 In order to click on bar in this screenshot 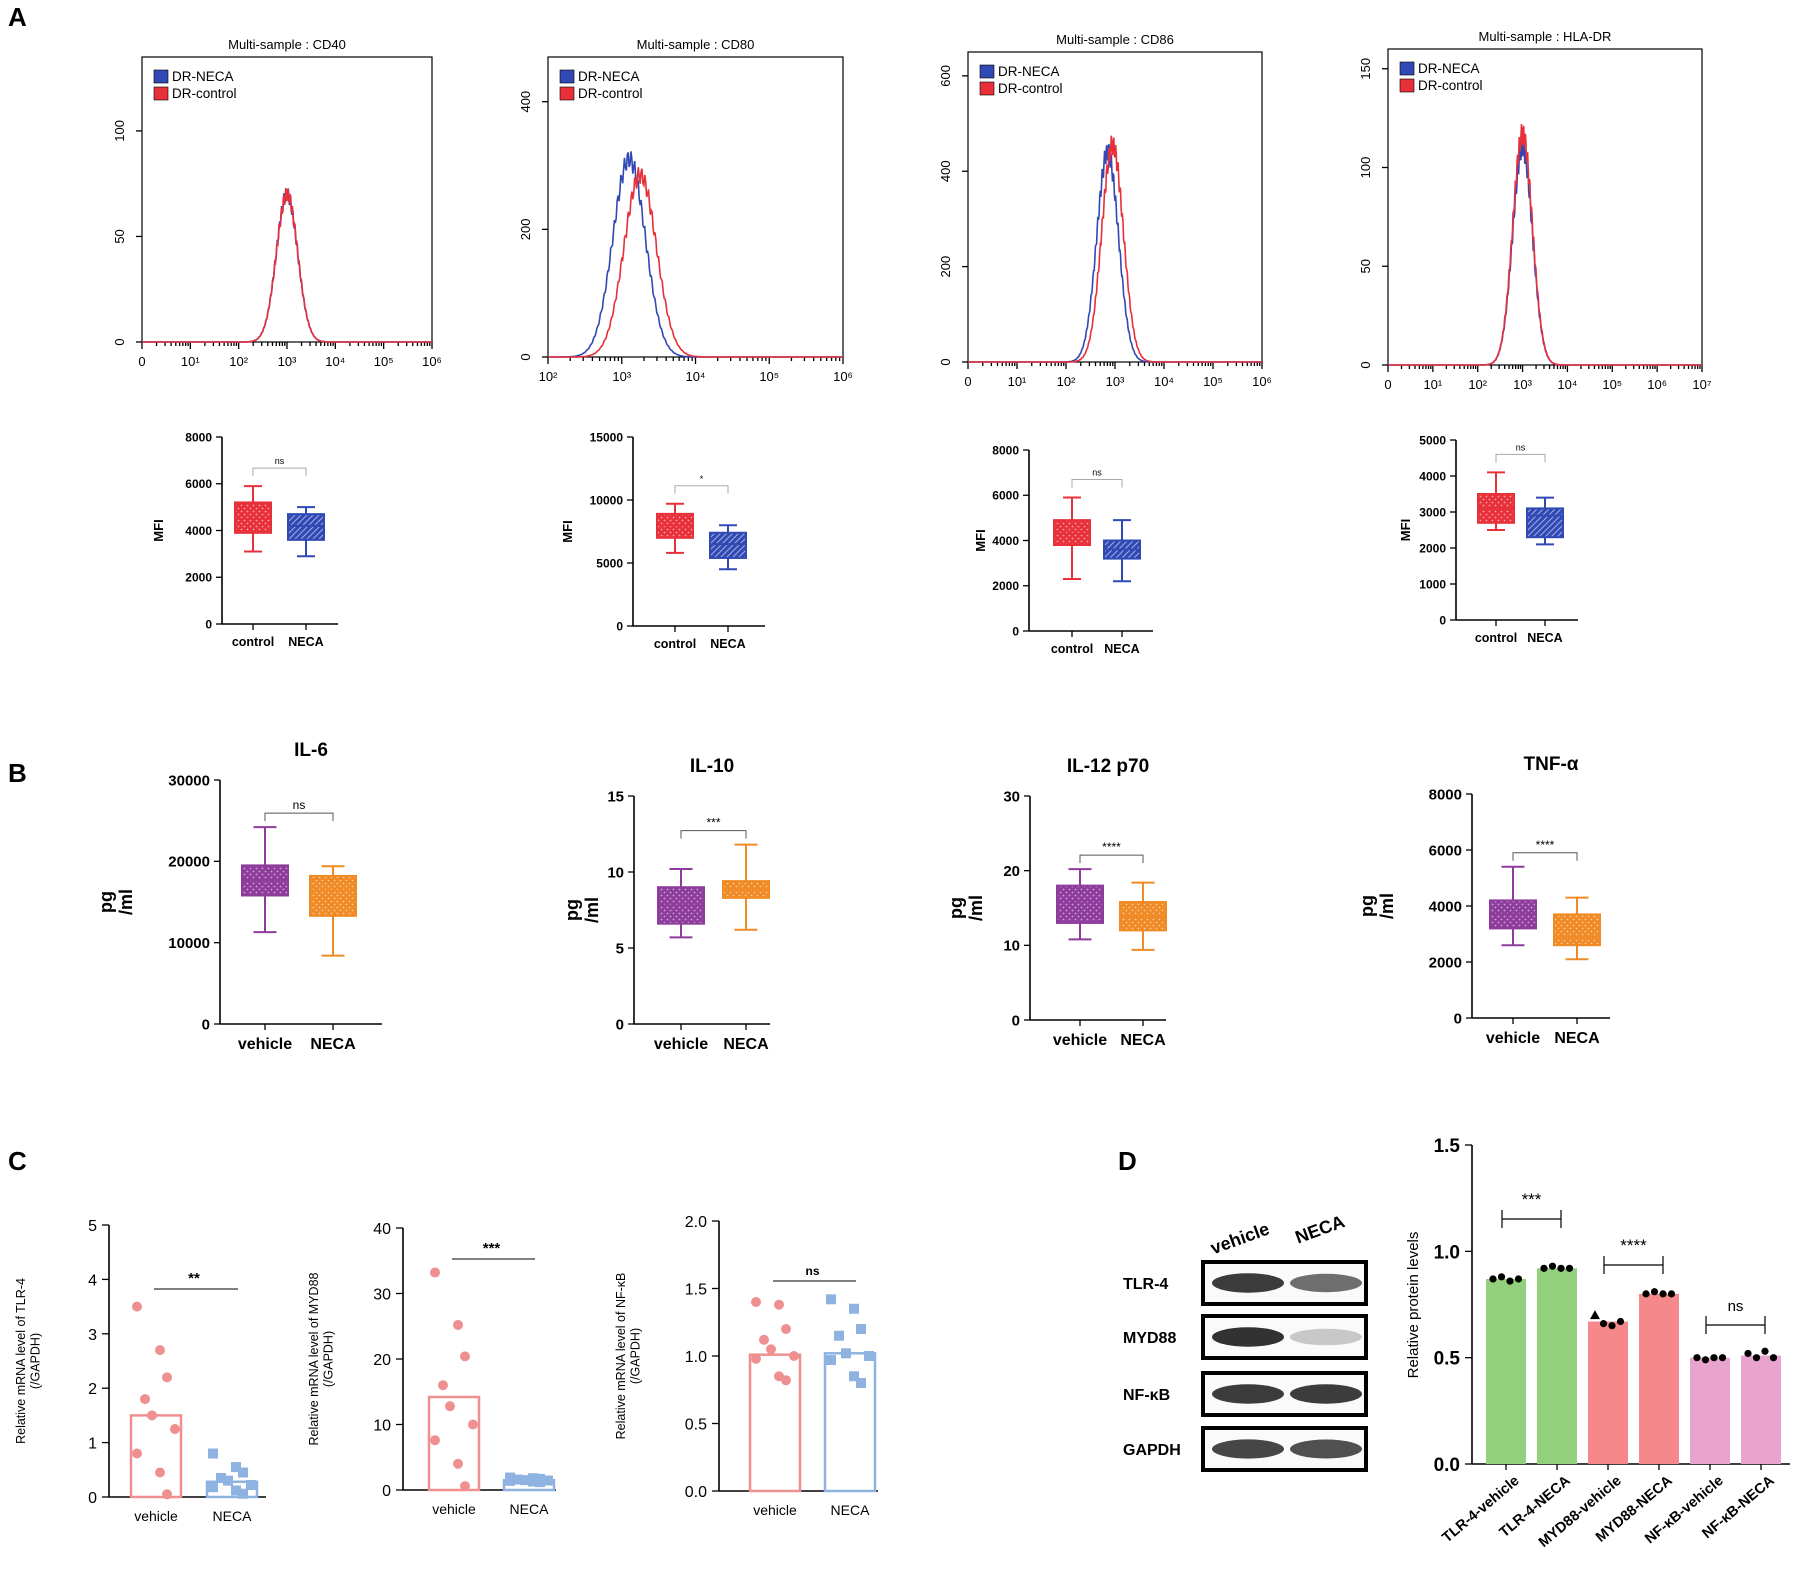, I will do `click(1710, 1410)`.